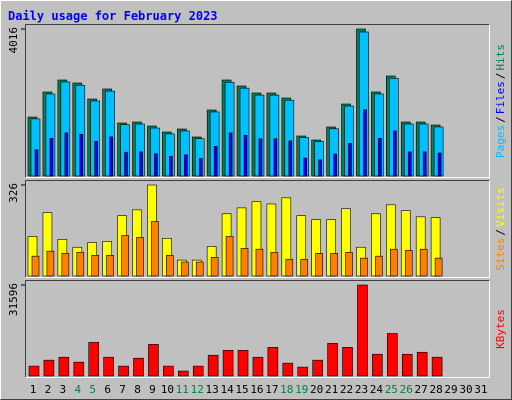 The height and width of the screenshot is (400, 512). Describe the element at coordinates (197, 389) in the screenshot. I see `x-tick-label: 12` at that location.